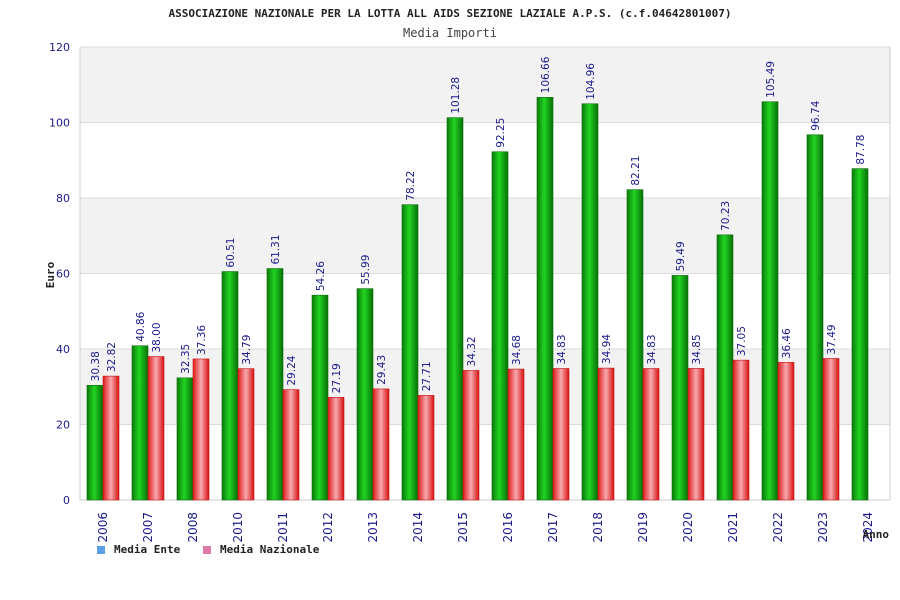 The height and width of the screenshot is (600, 900). Describe the element at coordinates (202, 340) in the screenshot. I see `data-label: 37.36` at that location.